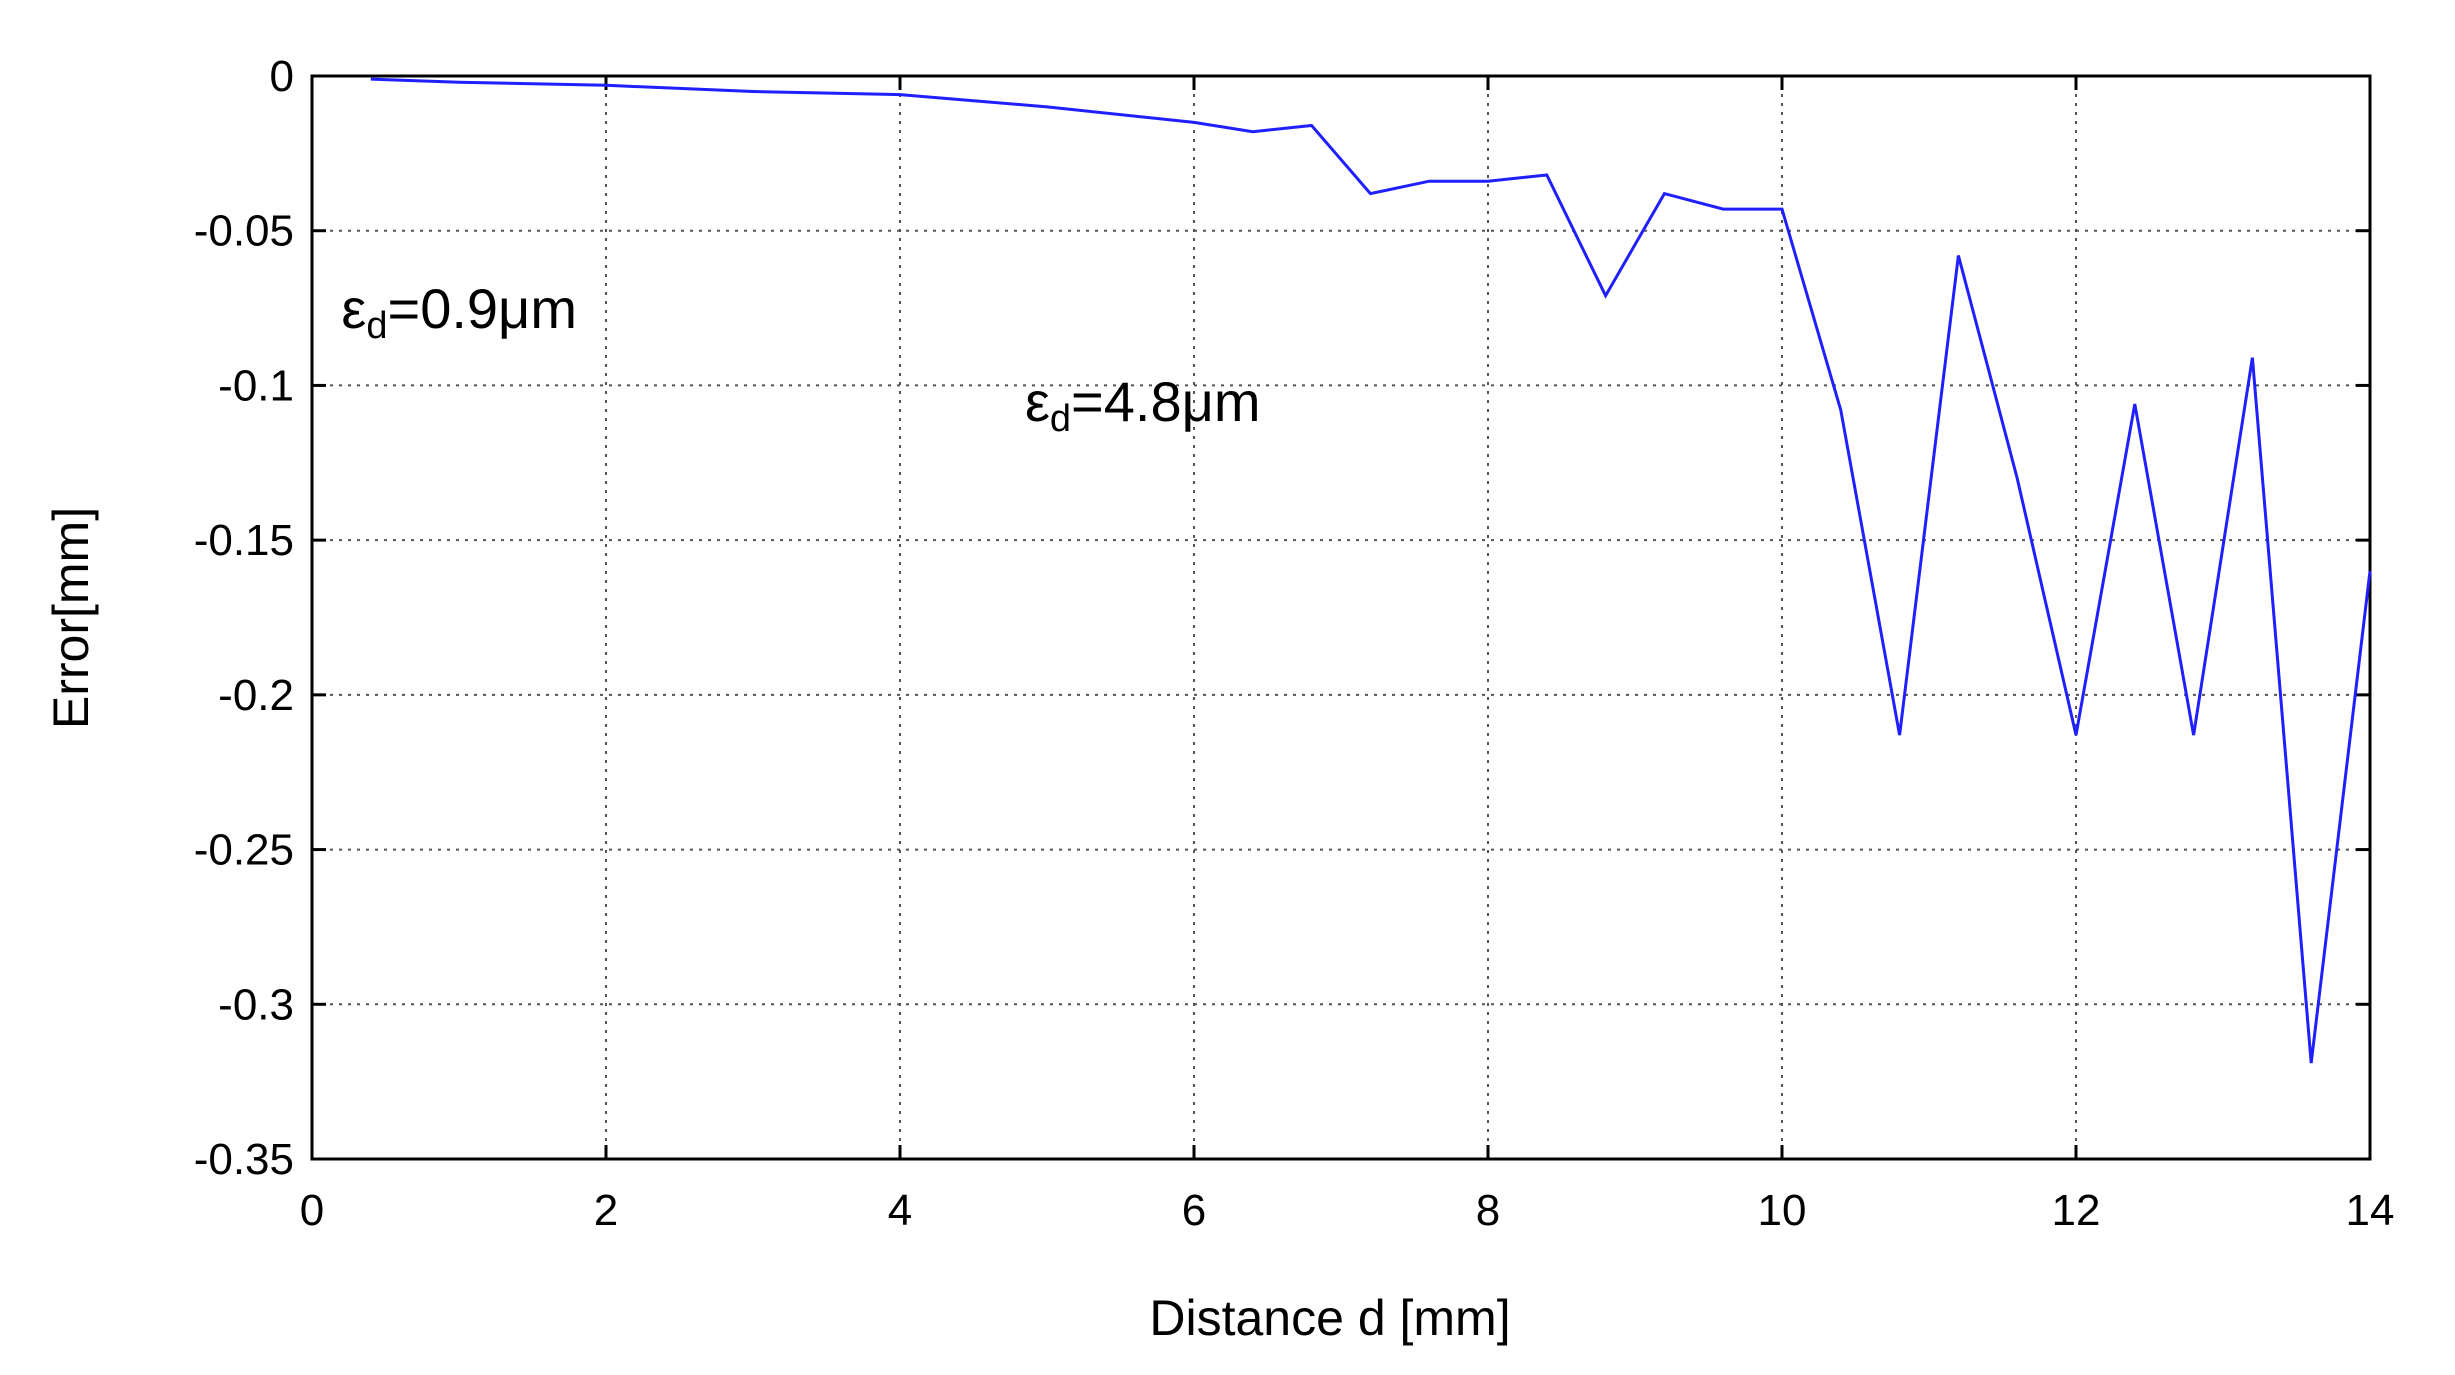  Describe the element at coordinates (1329, 1318) in the screenshot. I see `x-axis-label: Distance d [mm]` at that location.